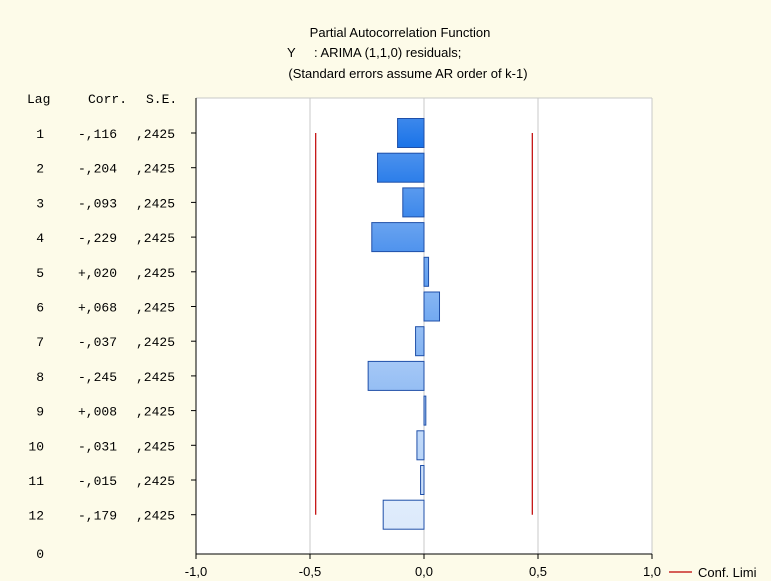 The height and width of the screenshot is (581, 771). Describe the element at coordinates (727, 572) in the screenshot. I see `legend-label: Conf. Limi` at that location.